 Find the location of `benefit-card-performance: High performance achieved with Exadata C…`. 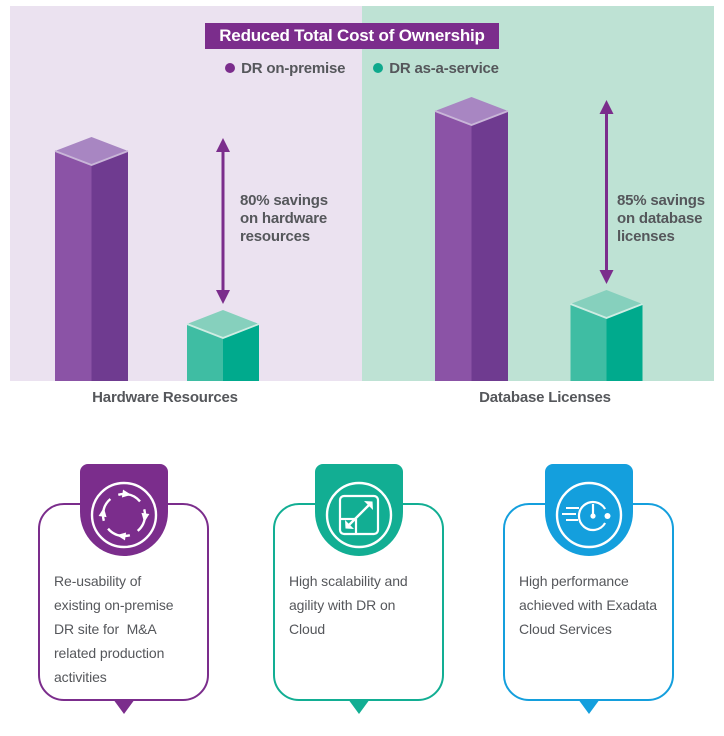

benefit-card-performance: High performance achieved with Exadata C… is located at coordinates (588, 589).